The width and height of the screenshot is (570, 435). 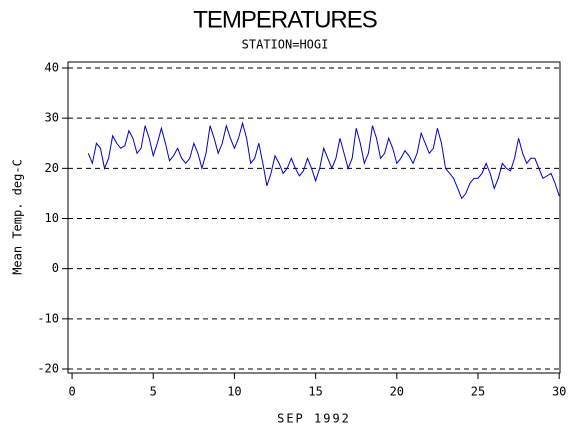 I want to click on y-tick-label: 10, so click(x=52, y=218).